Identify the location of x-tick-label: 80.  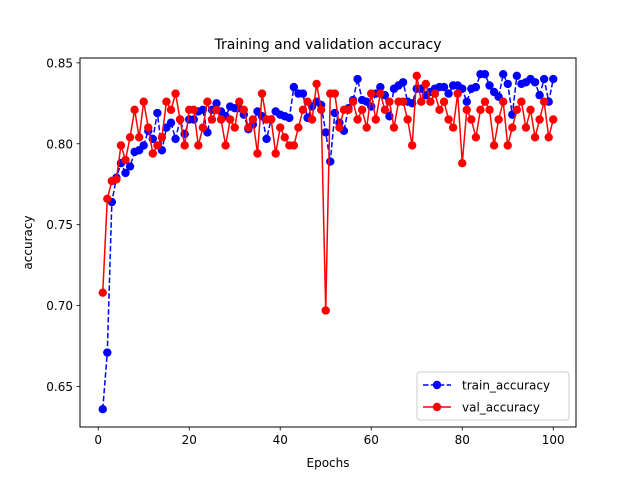
(462, 440).